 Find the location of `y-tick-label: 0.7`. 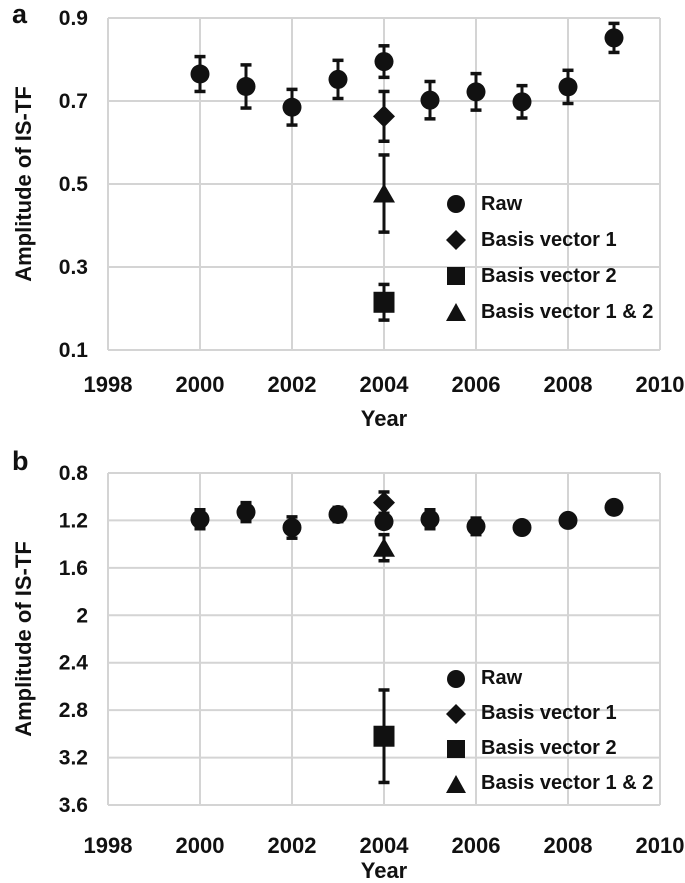

y-tick-label: 0.7 is located at coordinates (73, 101).